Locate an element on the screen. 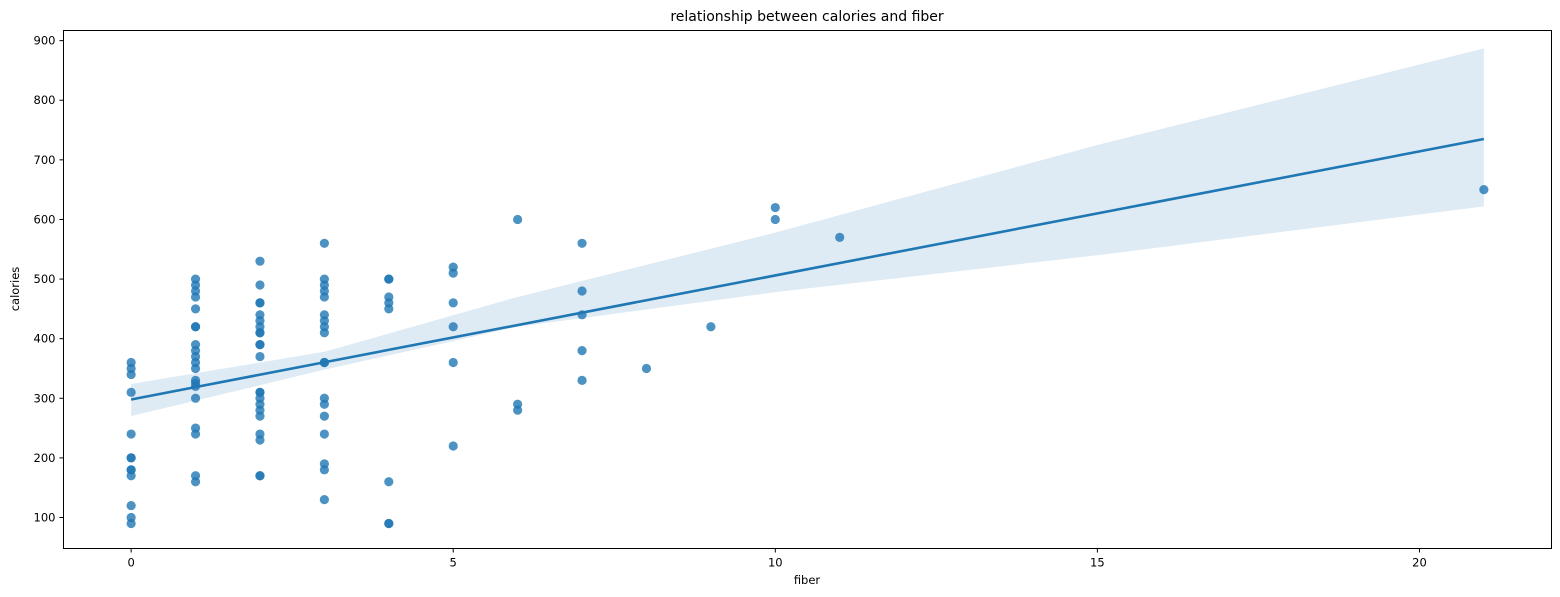 The height and width of the screenshot is (597, 1560). y-axis-label: calories is located at coordinates (15, 289).